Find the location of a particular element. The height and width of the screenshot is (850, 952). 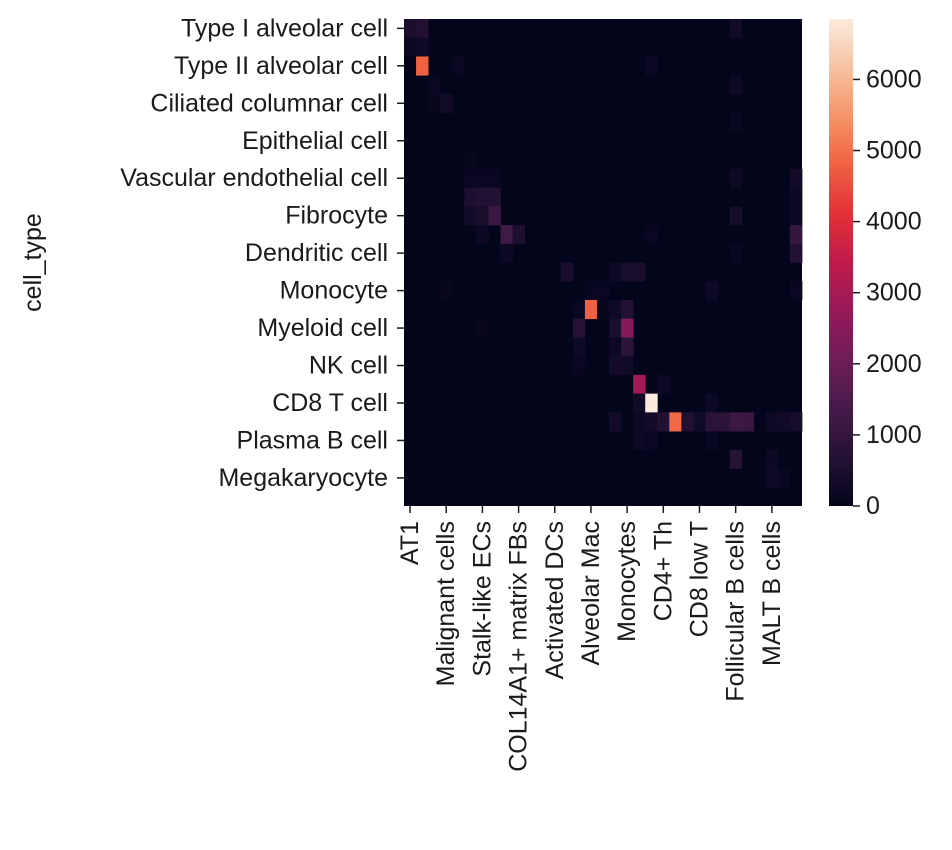

x-tick-label: Malignant cells is located at coordinates (446, 603).